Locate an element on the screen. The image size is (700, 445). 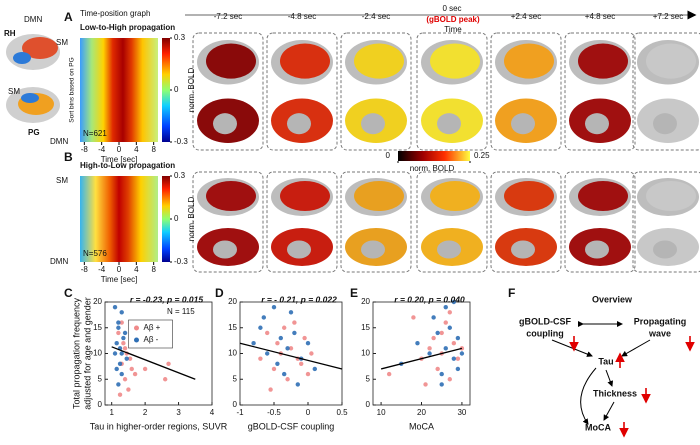
y-tick-label: 5 is located at coordinates (368, 378).